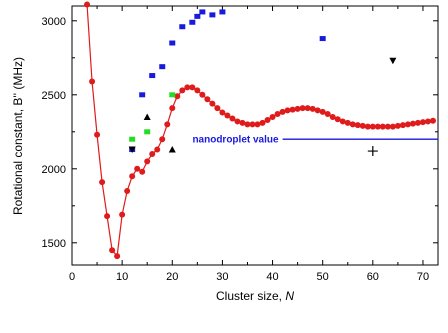 The width and height of the screenshot is (448, 333). I want to click on x-tick-label: 60, so click(373, 277).